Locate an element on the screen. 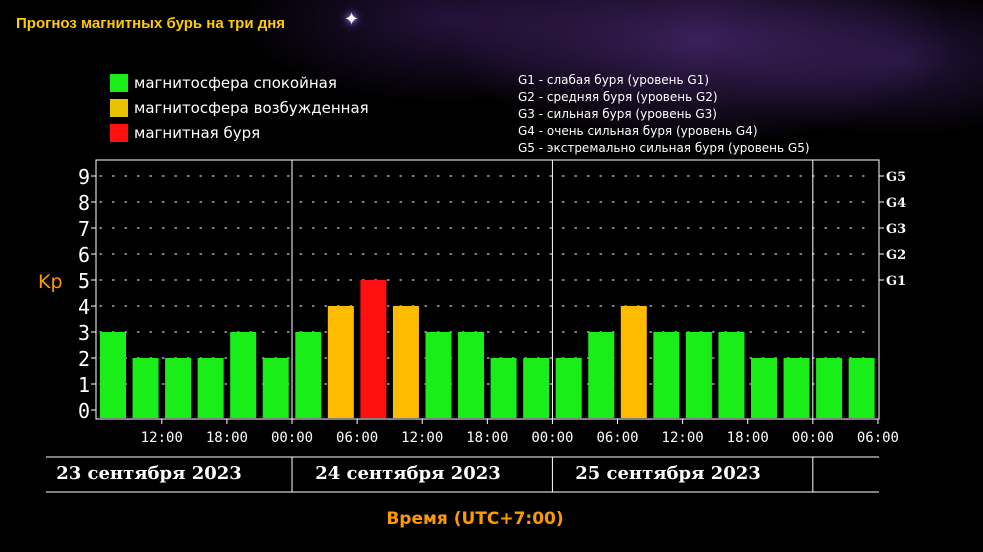 This screenshot has height=552, width=983. g-level-label: G1 is located at coordinates (896, 281).